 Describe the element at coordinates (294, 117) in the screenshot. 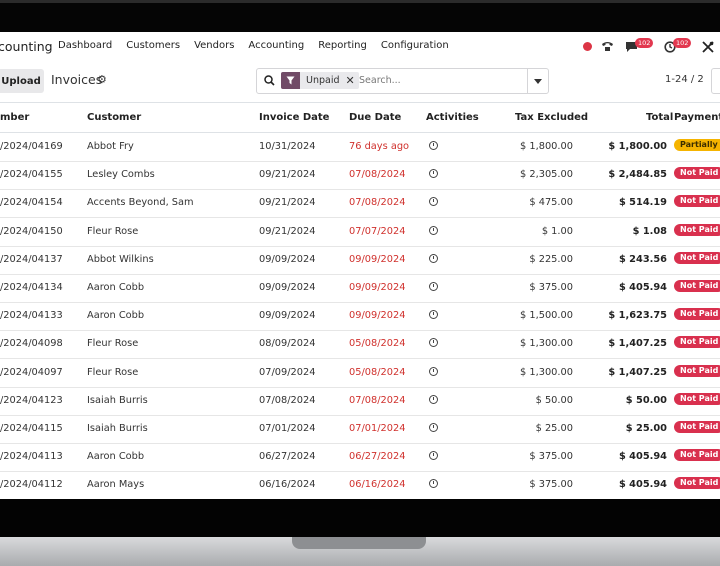

I see `col-invoice-date: Invoice Date` at that location.